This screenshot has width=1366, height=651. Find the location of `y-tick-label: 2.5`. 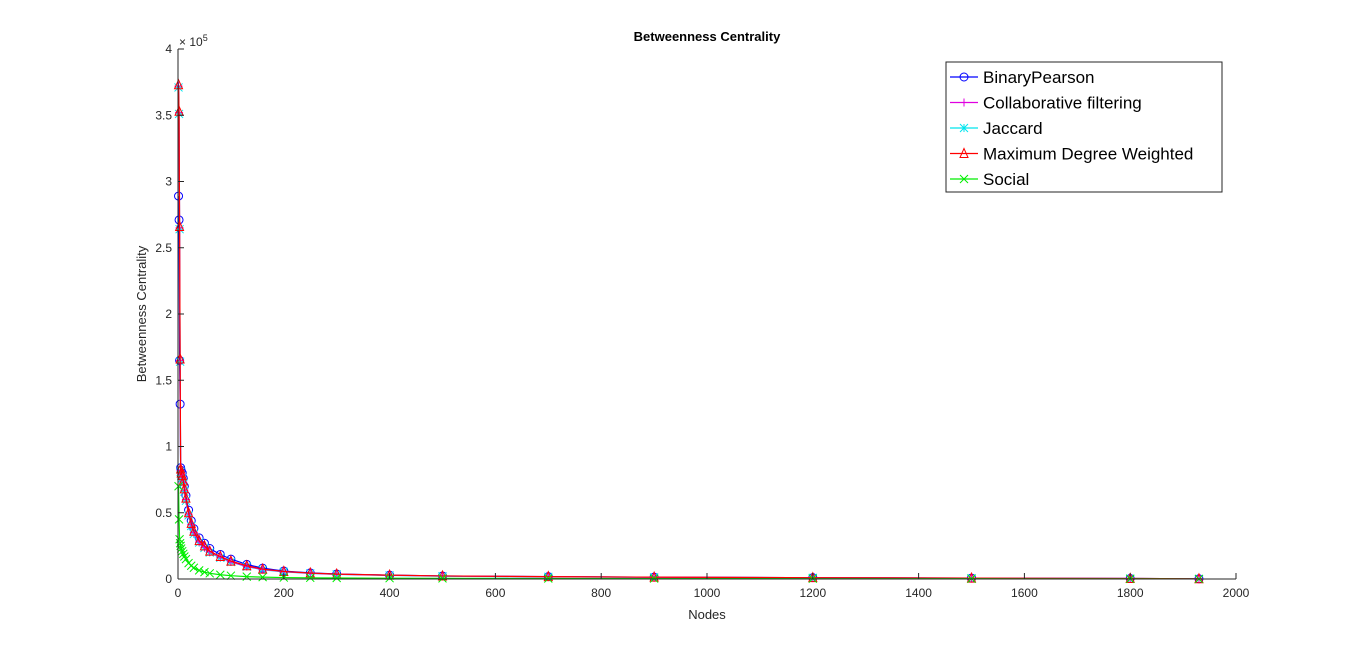

y-tick-label: 2.5 is located at coordinates (163, 248).